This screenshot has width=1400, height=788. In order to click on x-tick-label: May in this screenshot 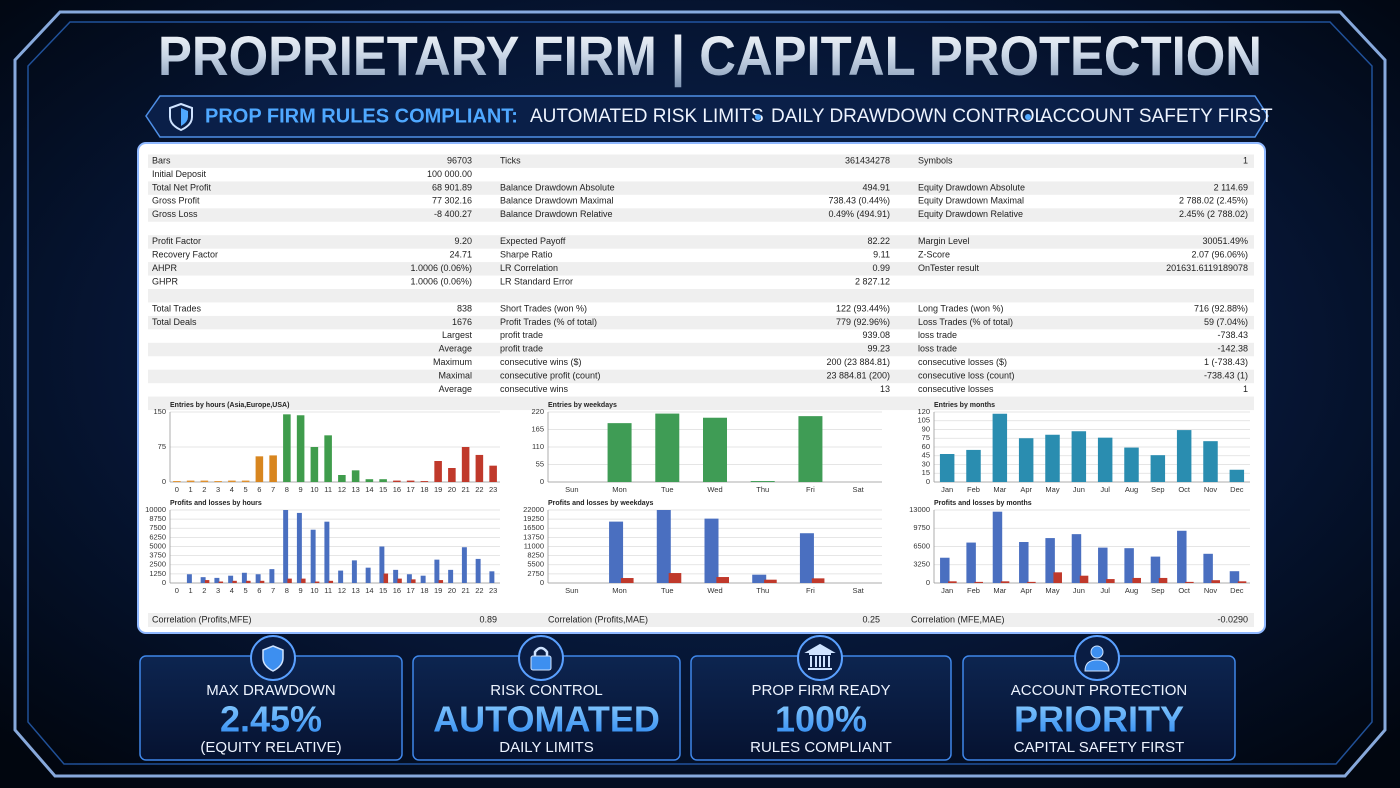, I will do `click(1052, 590)`.